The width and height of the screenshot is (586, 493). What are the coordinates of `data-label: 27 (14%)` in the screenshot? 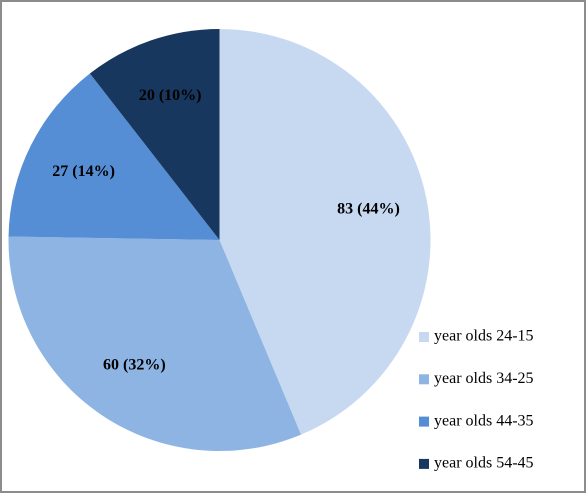 It's located at (83, 171).